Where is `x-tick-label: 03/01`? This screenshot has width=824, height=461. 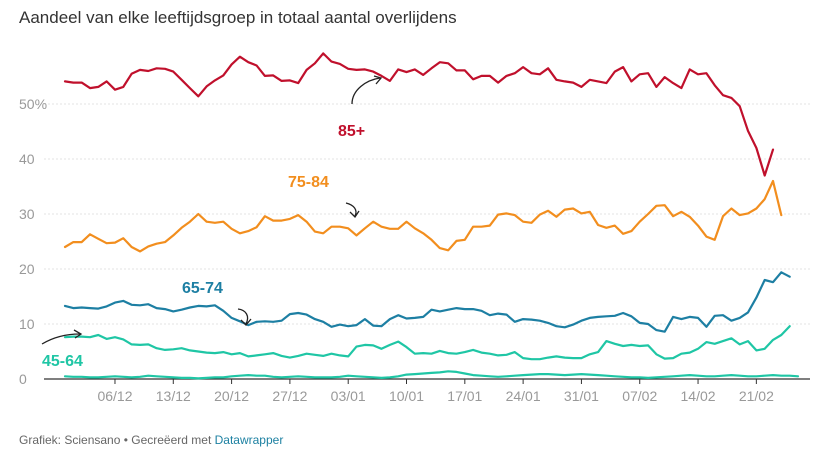 x-tick-label: 03/01 is located at coordinates (348, 396).